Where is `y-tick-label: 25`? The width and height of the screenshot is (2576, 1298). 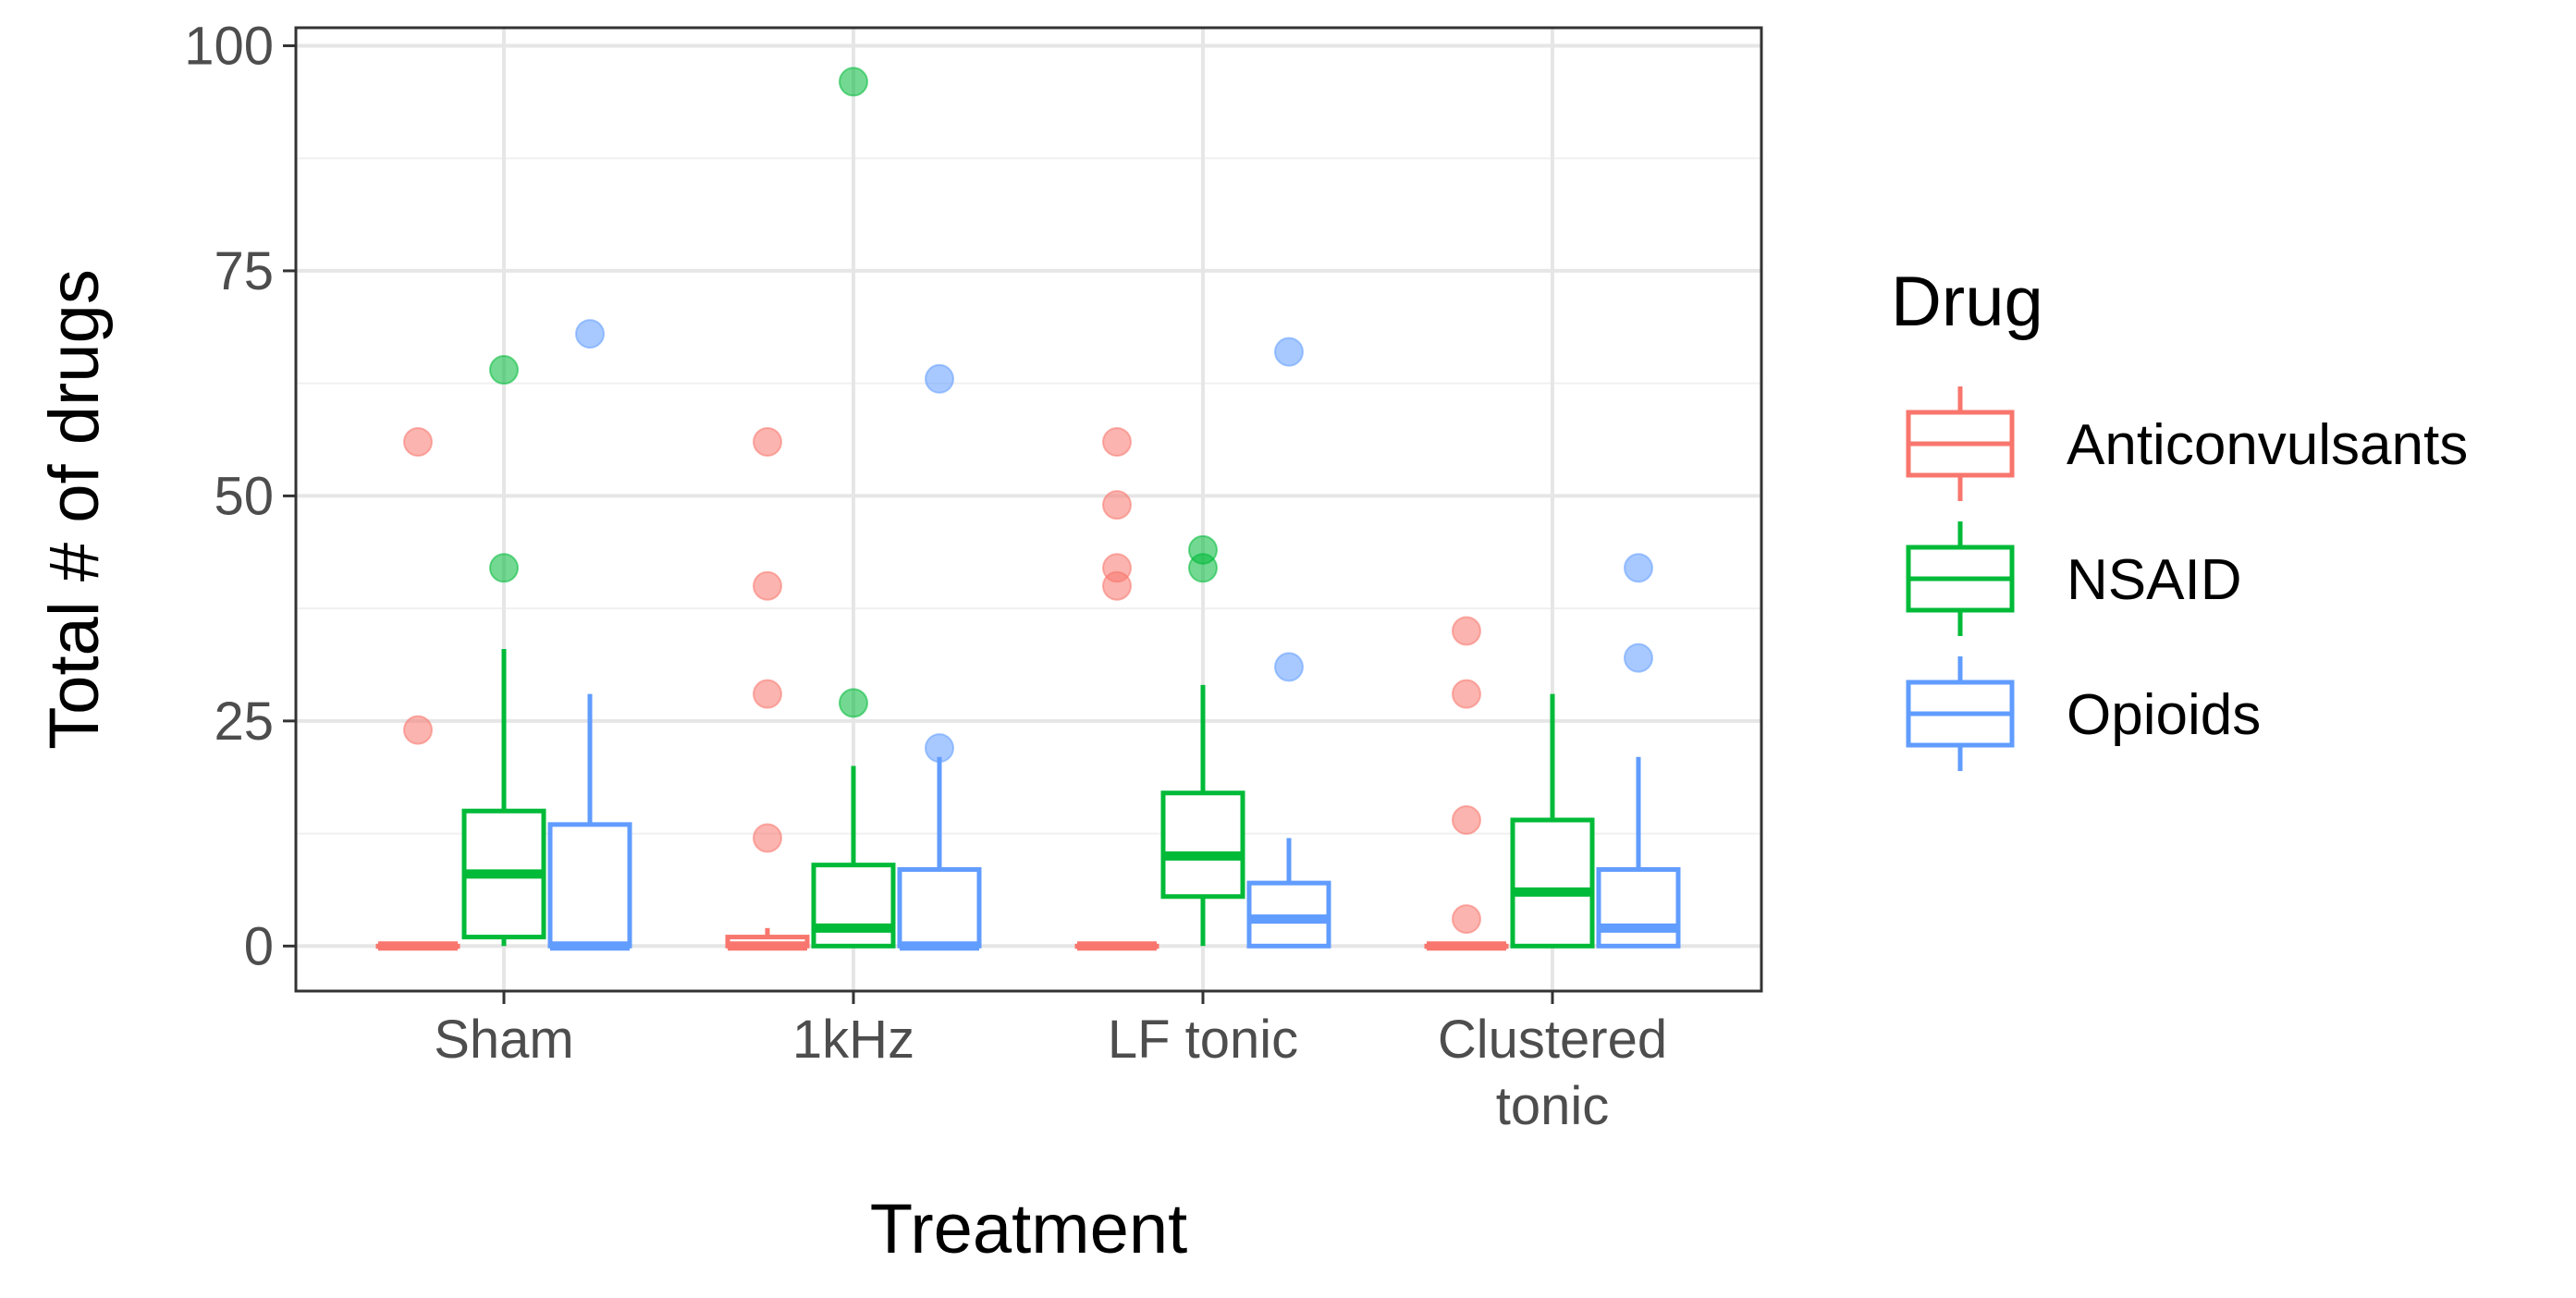 y-tick-label: 25 is located at coordinates (244, 722).